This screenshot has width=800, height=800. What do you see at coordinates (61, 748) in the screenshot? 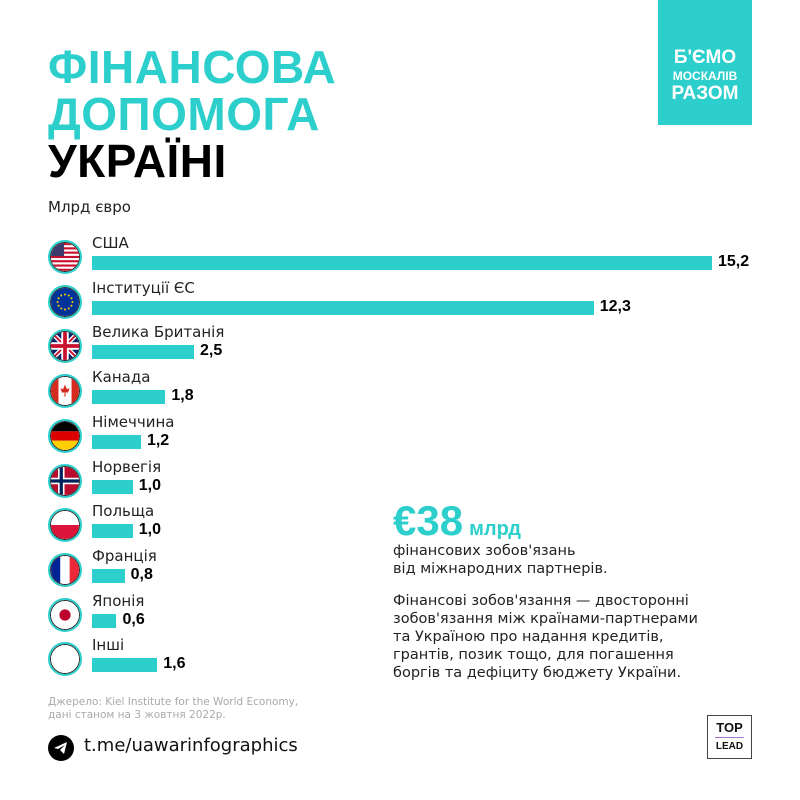
I see `telegram-icon` at bounding box center [61, 748].